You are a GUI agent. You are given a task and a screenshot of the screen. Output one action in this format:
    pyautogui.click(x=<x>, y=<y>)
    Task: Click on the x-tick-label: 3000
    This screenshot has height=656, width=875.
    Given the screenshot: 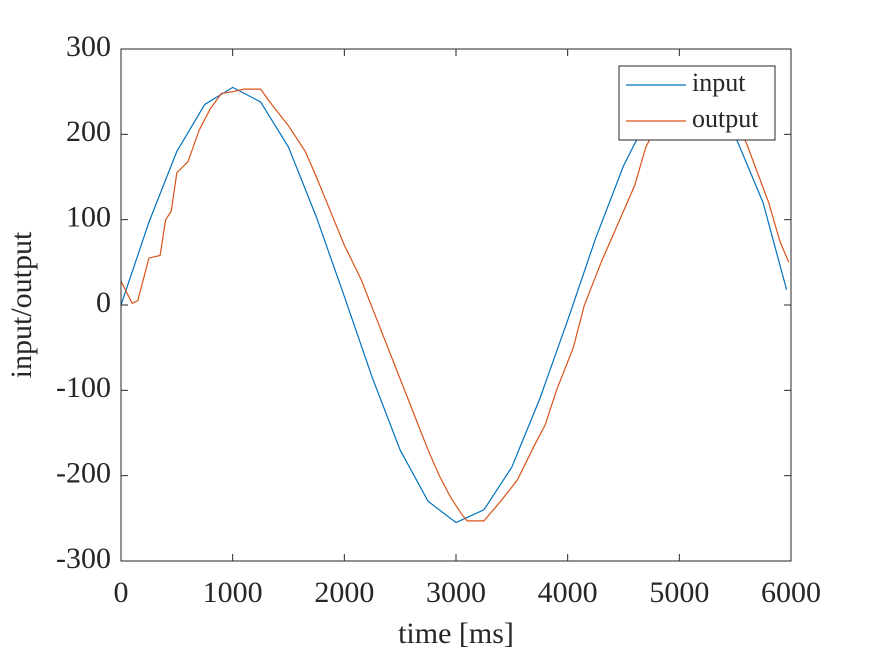 What is the action you would take?
    pyautogui.click(x=456, y=592)
    